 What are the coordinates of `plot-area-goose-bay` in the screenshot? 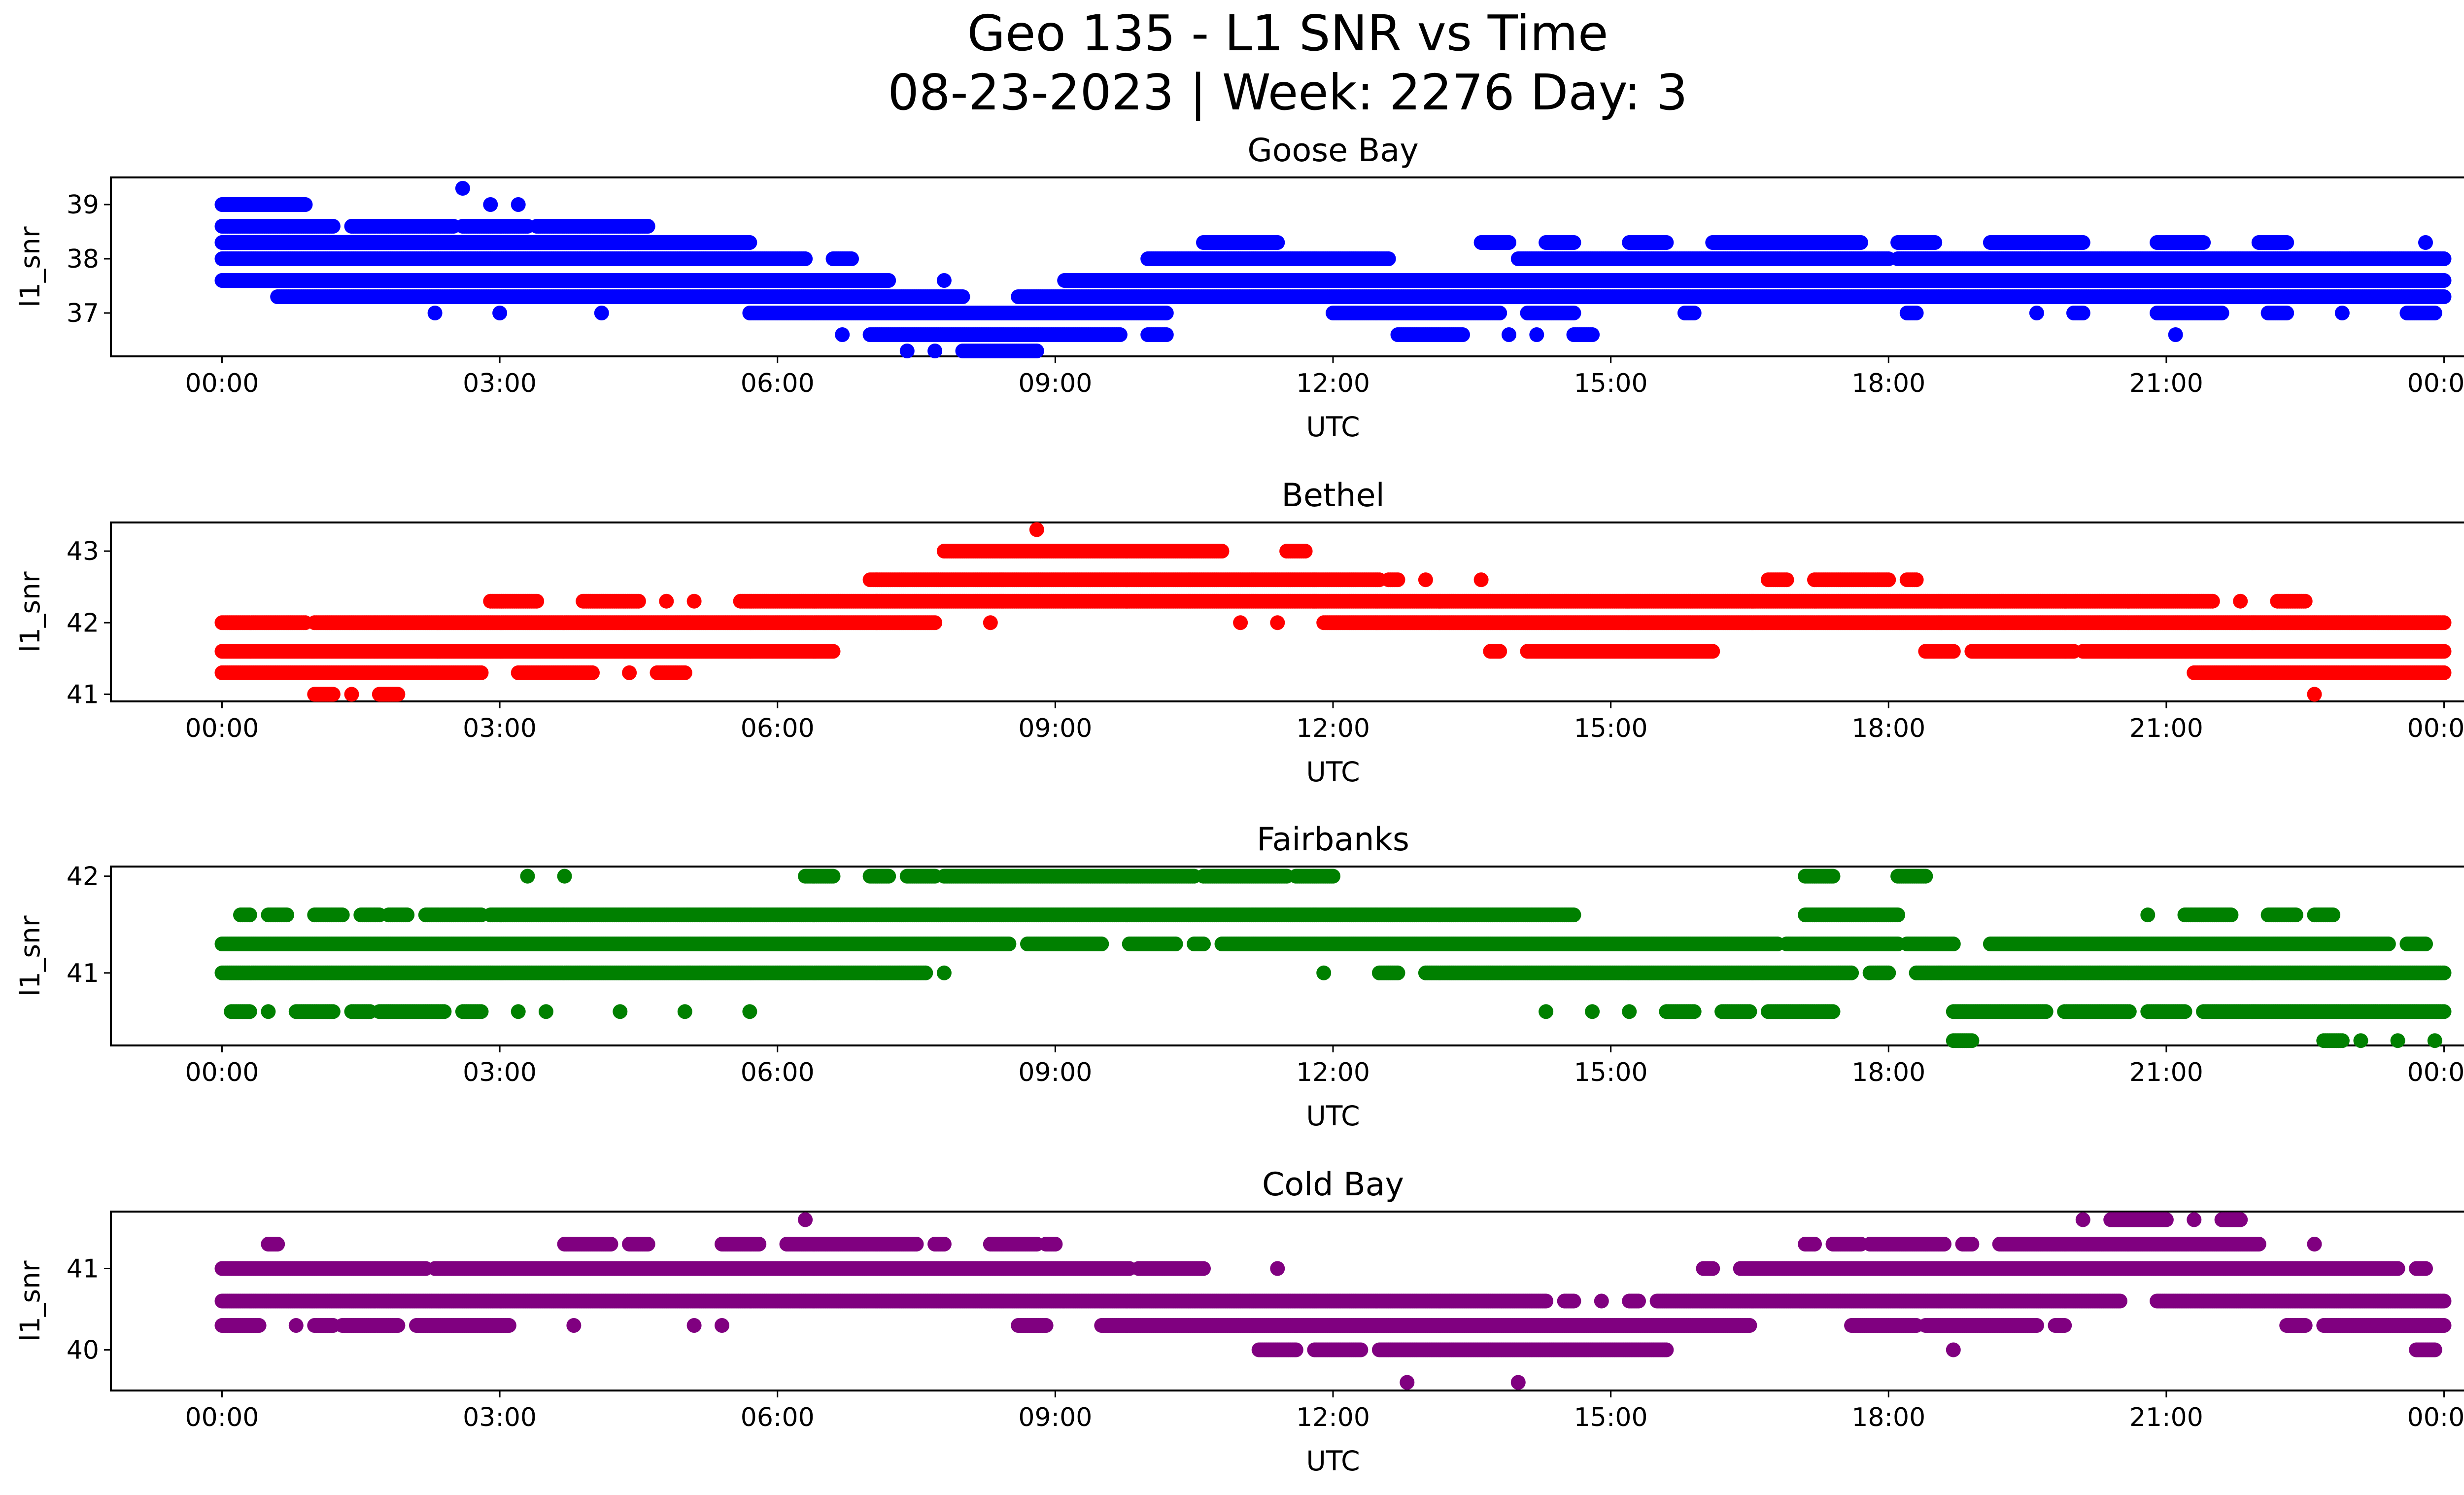 It's located at (1287, 266).